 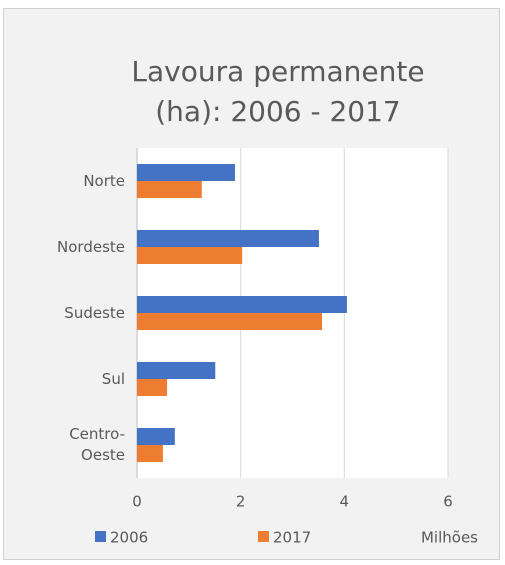 What do you see at coordinates (91, 246) in the screenshot?
I see `y-tick-label: Nordeste` at bounding box center [91, 246].